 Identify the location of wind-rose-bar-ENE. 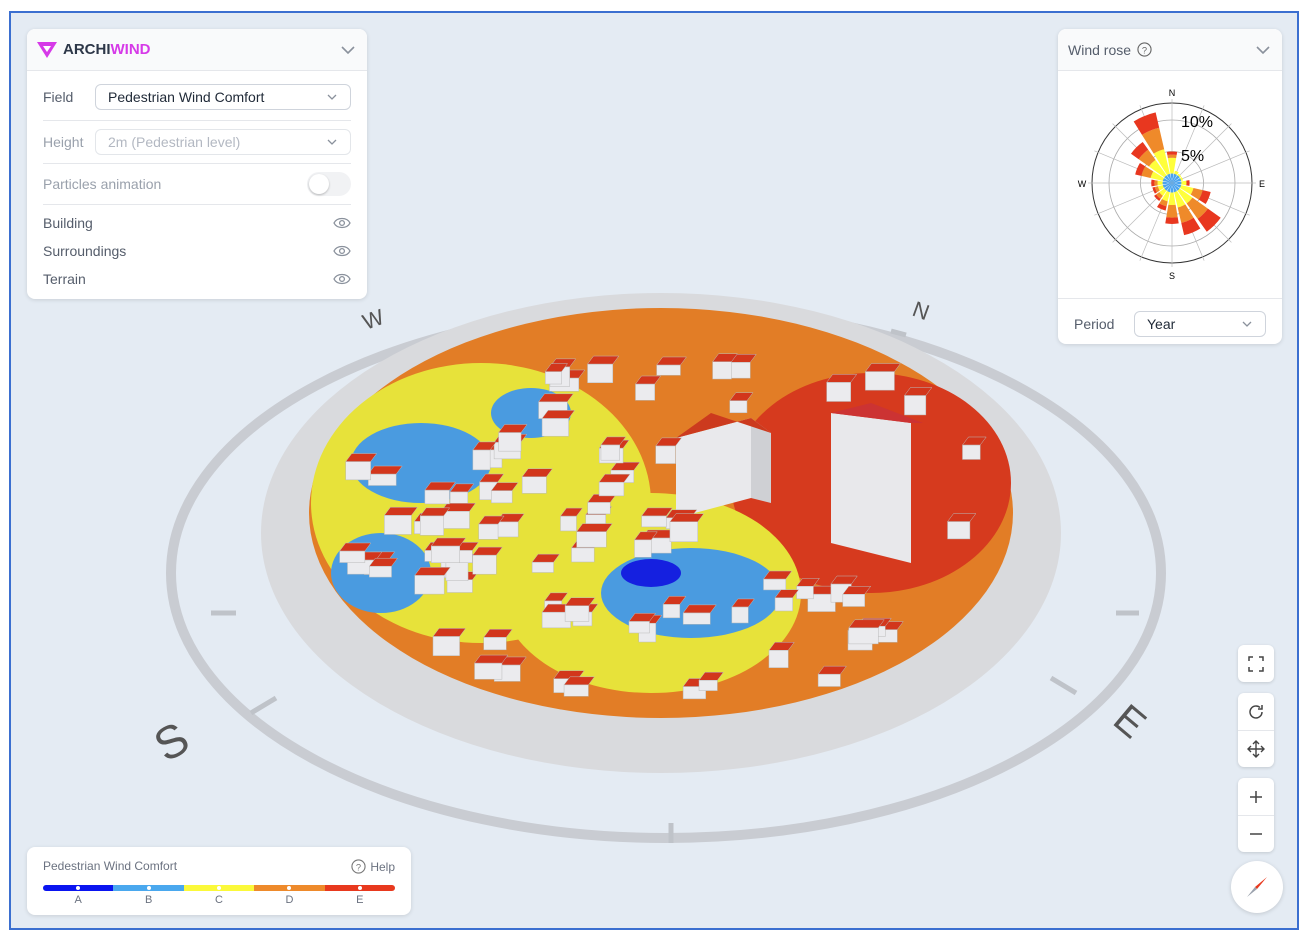
(1177, 180).